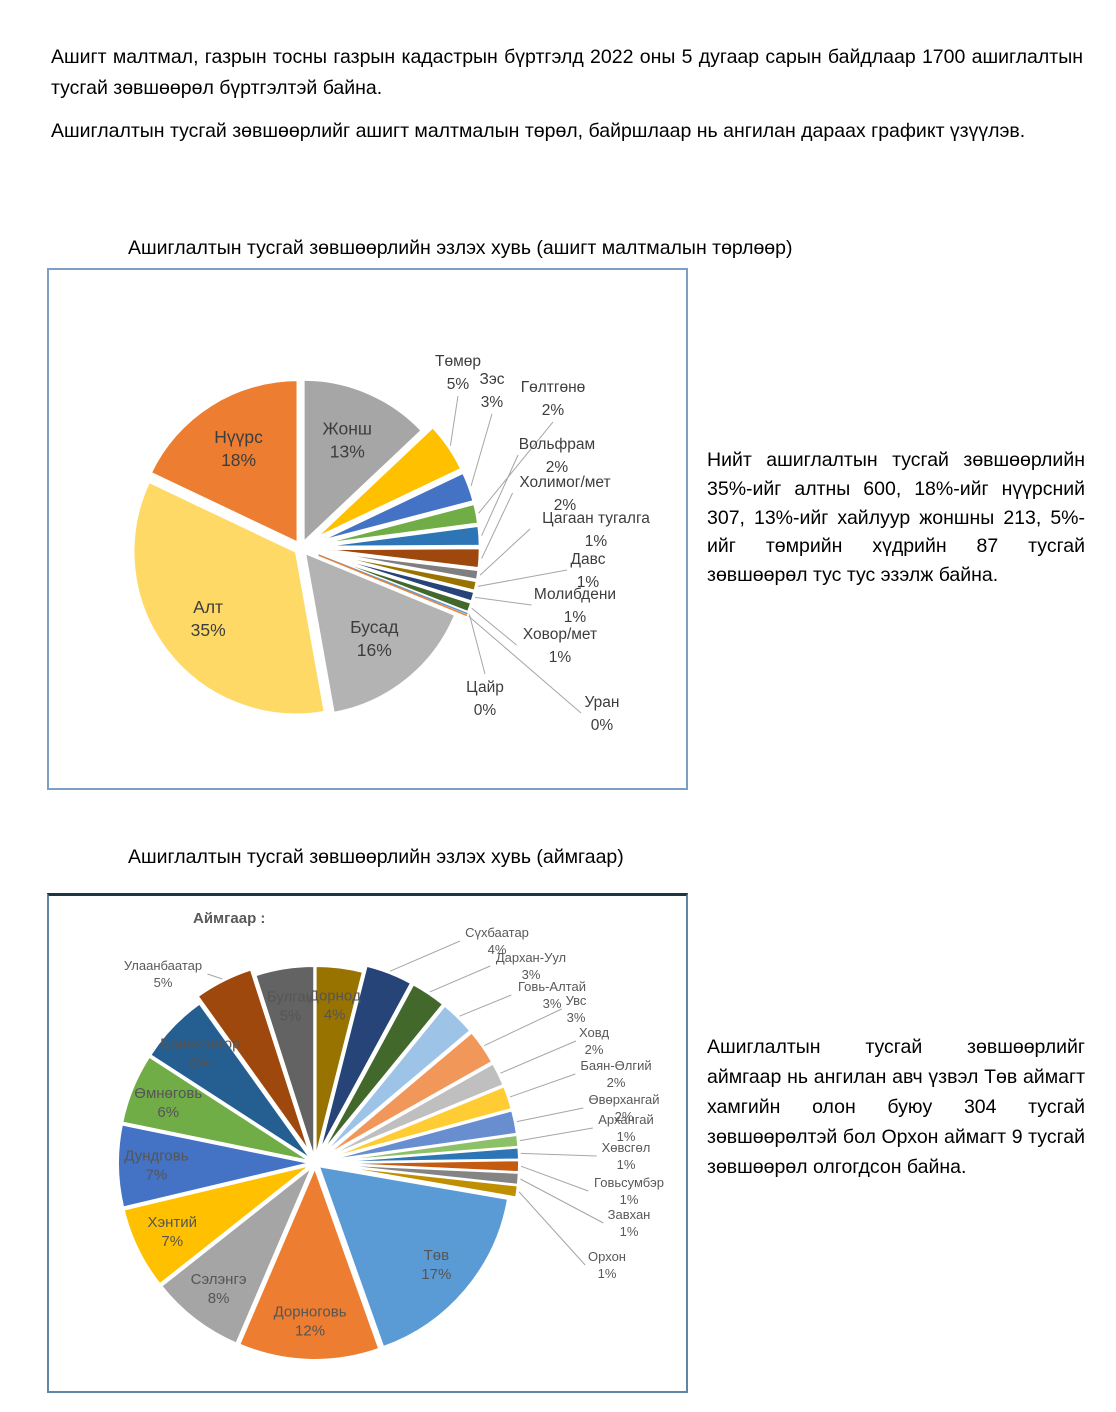 Image resolution: width=1116 pixels, height=1412 pixels. Describe the element at coordinates (602, 702) in the screenshot. I see `pie-label: Уран` at that location.